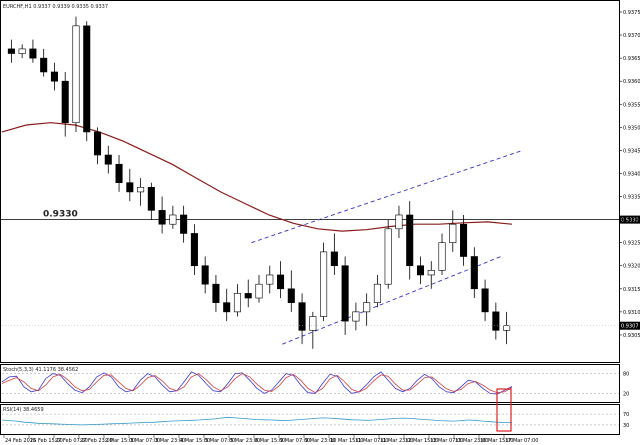  I want to click on rsi-pane-frame, so click(310, 419).